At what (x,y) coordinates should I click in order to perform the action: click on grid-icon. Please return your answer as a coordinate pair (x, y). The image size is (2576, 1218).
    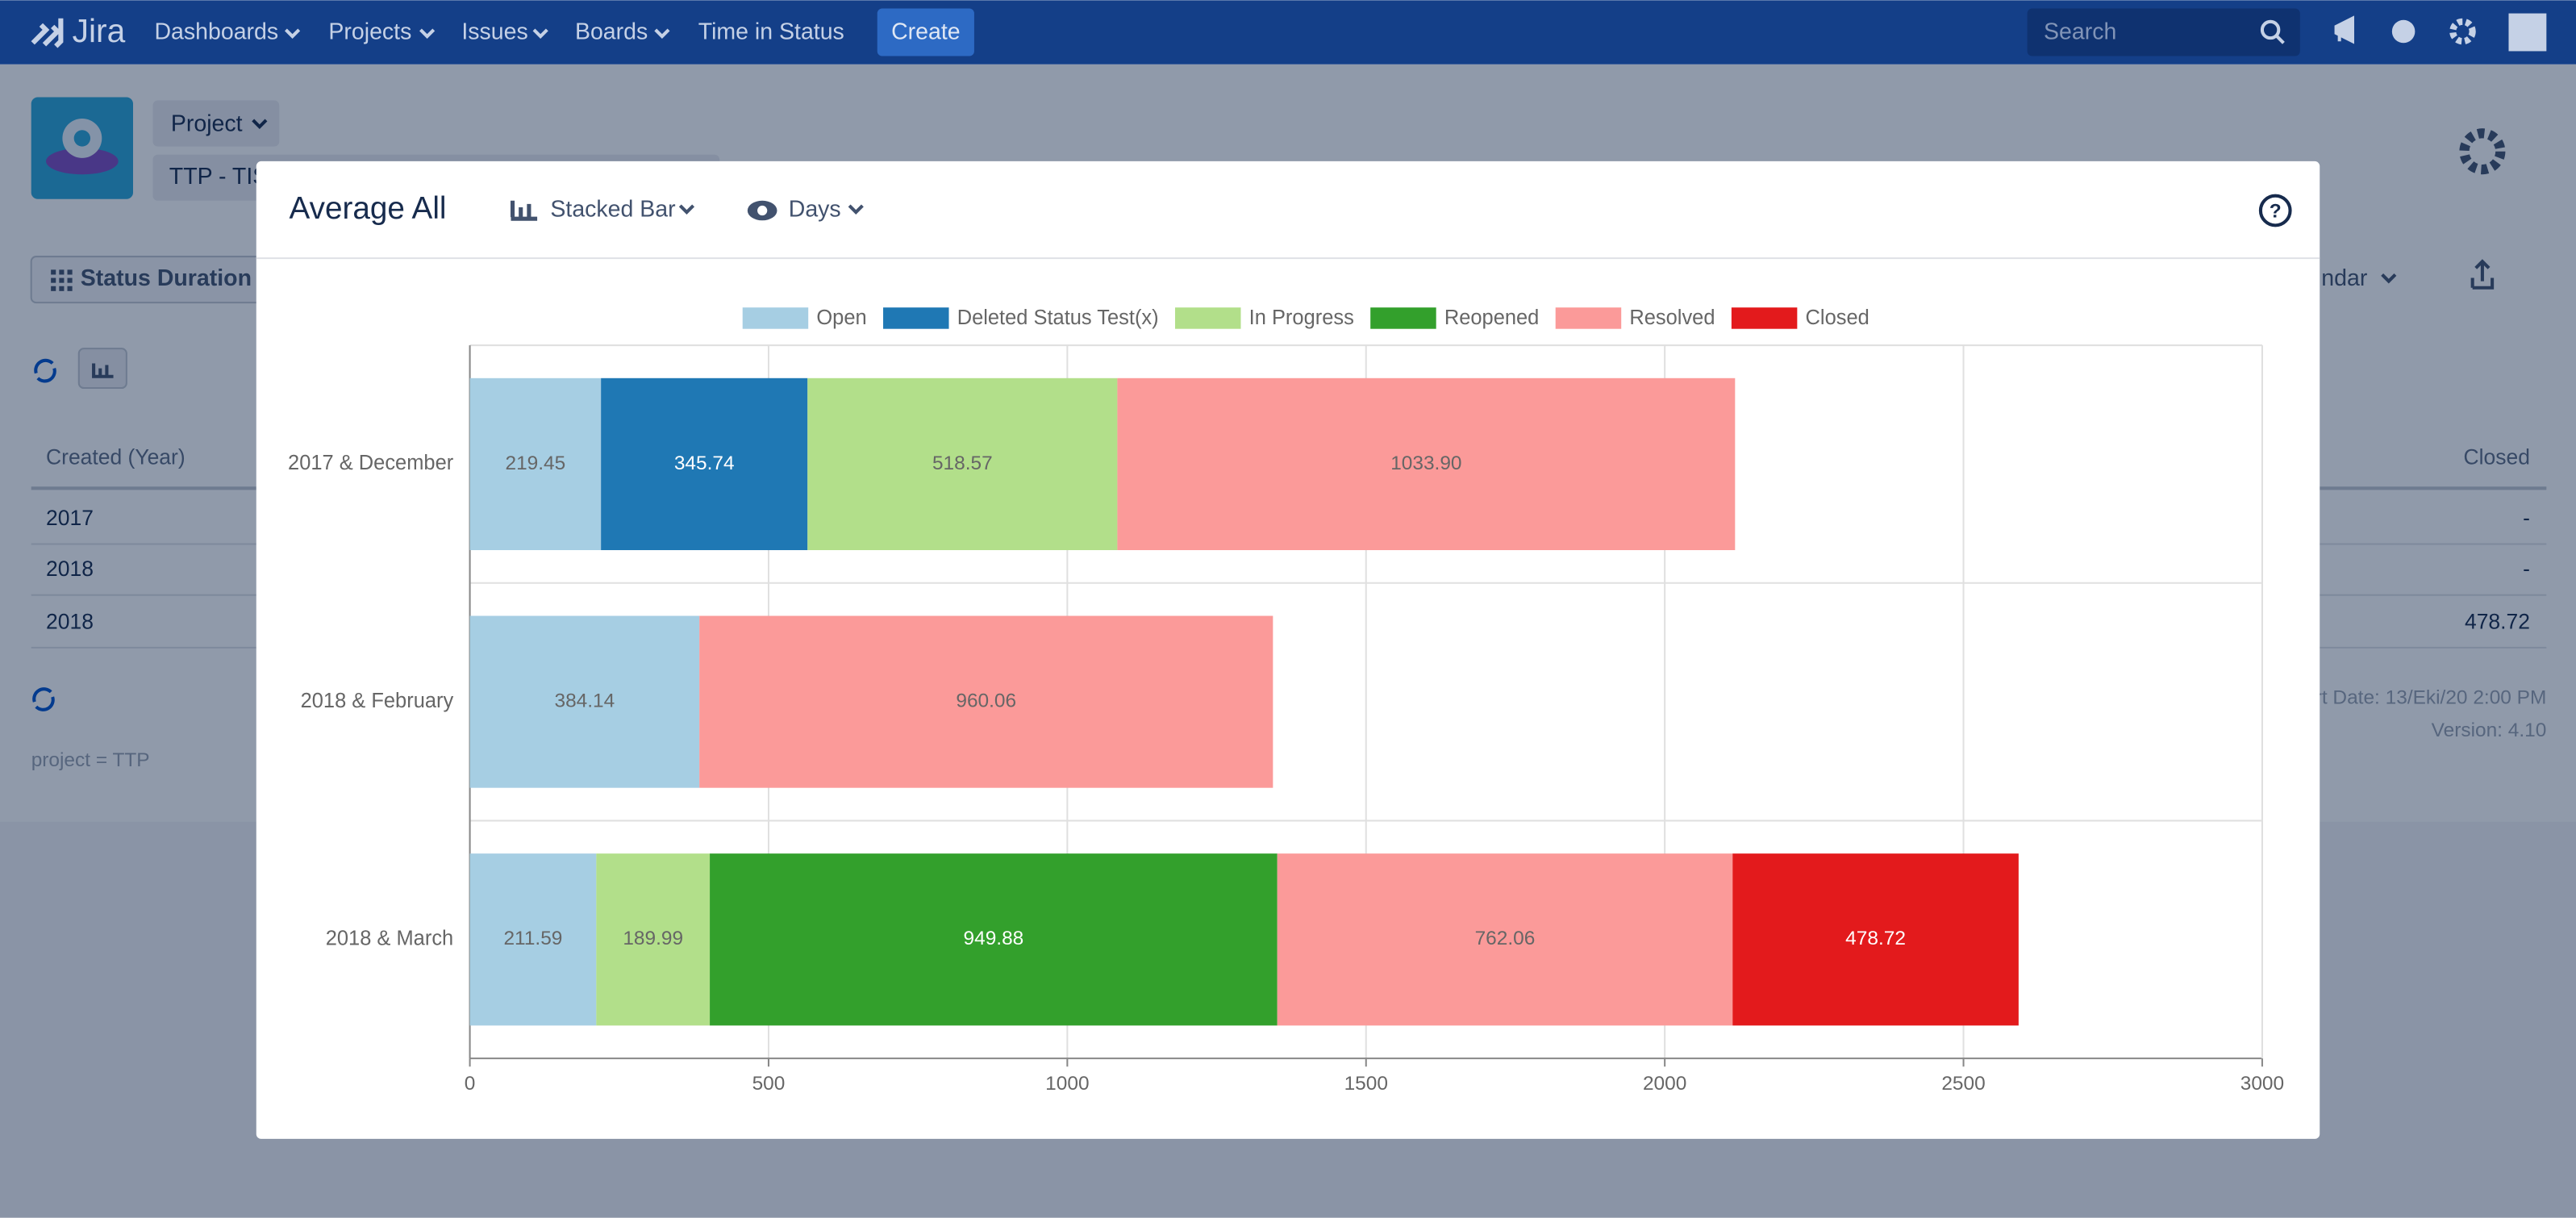
    Looking at the image, I should click on (62, 280).